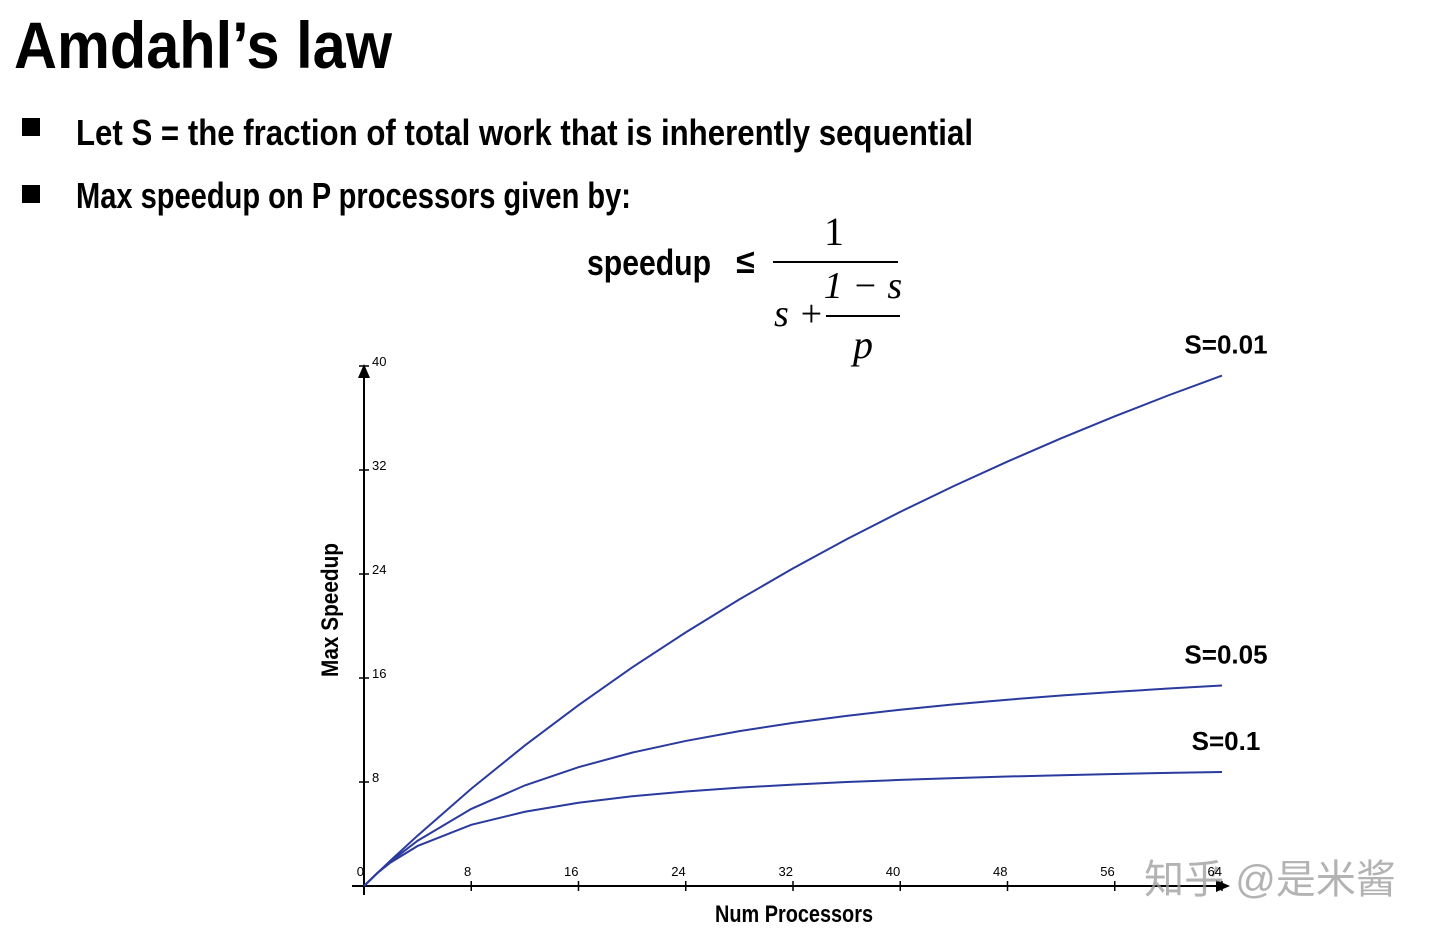  What do you see at coordinates (203, 45) in the screenshot?
I see `slide-title: Amdahl’s law` at bounding box center [203, 45].